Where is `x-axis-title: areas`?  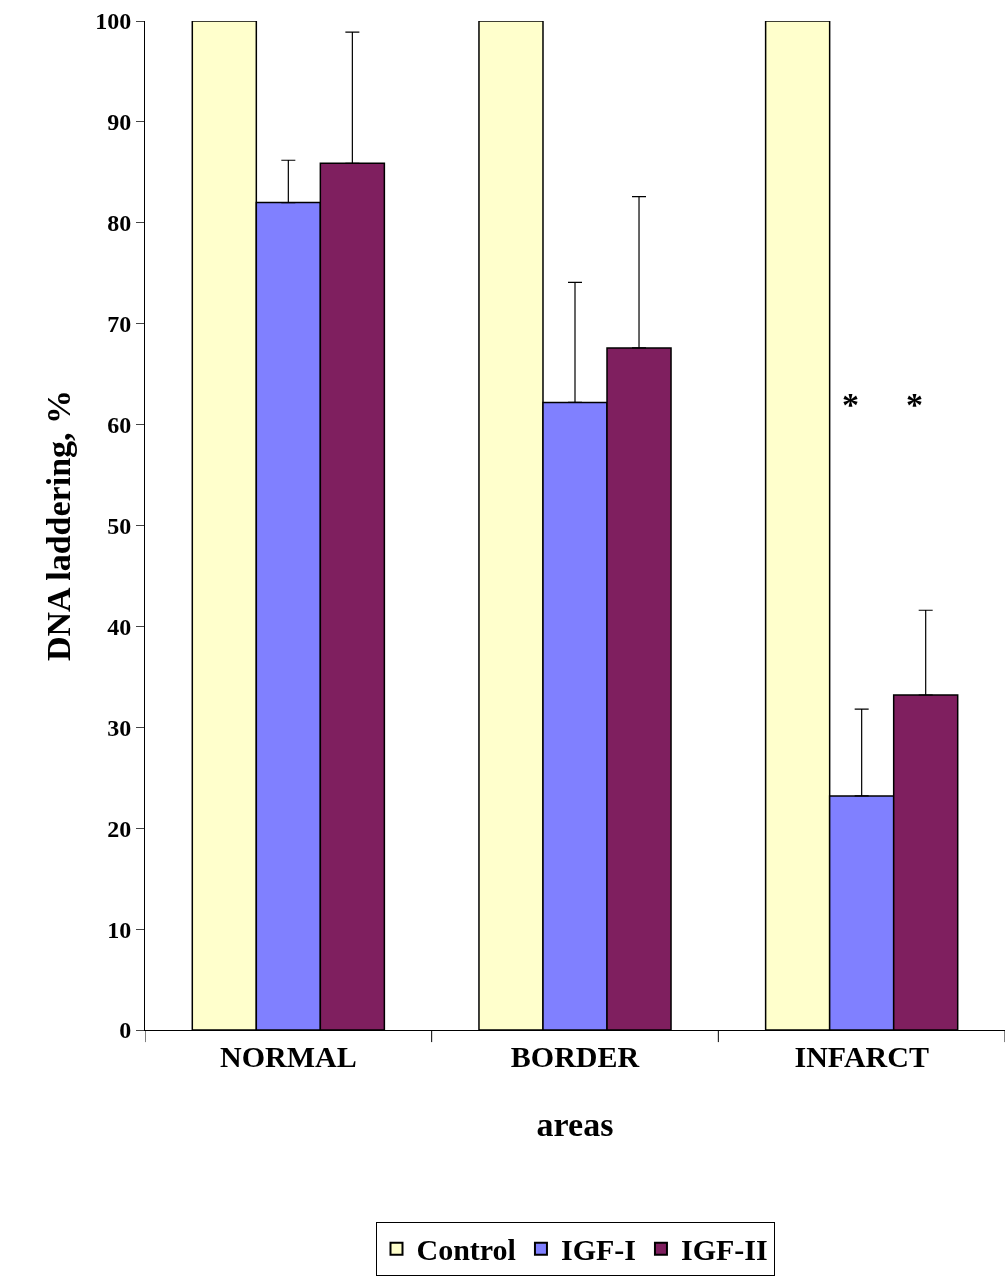
x-axis-title: areas is located at coordinates (575, 1125).